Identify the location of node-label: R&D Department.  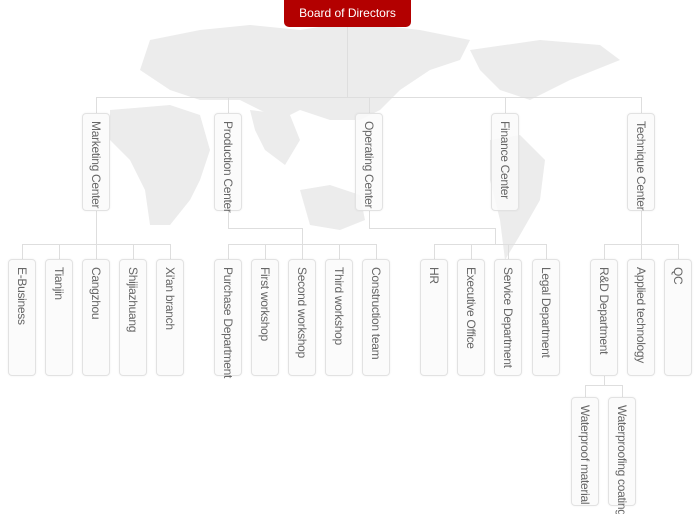
(604, 311).